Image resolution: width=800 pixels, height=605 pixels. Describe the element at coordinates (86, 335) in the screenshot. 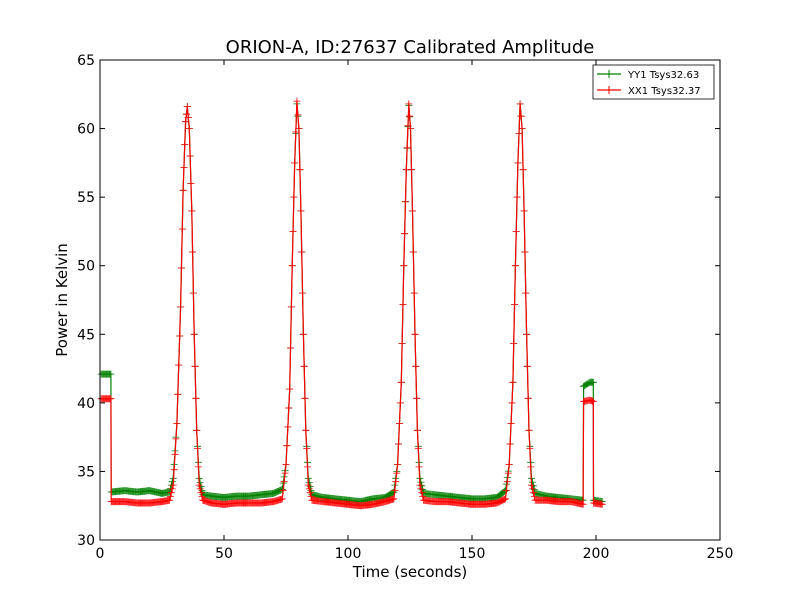

I see `y-tick-label: 45` at that location.